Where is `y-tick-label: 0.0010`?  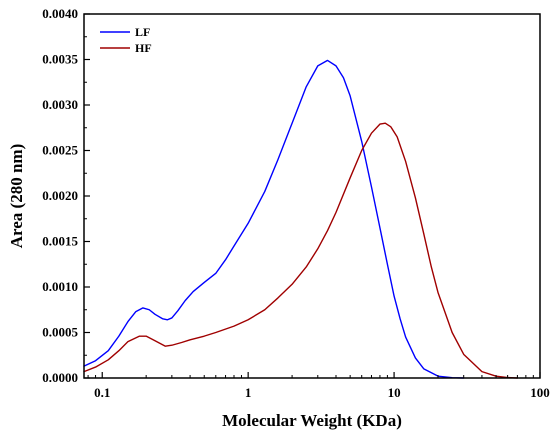
y-tick-label: 0.0010 is located at coordinates (60, 286).